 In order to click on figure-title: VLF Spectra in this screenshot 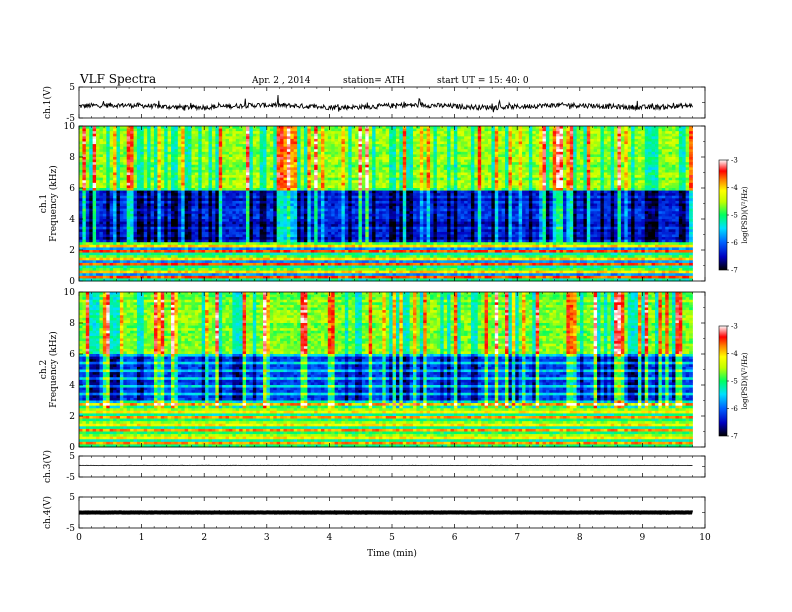, I will do `click(117, 79)`.